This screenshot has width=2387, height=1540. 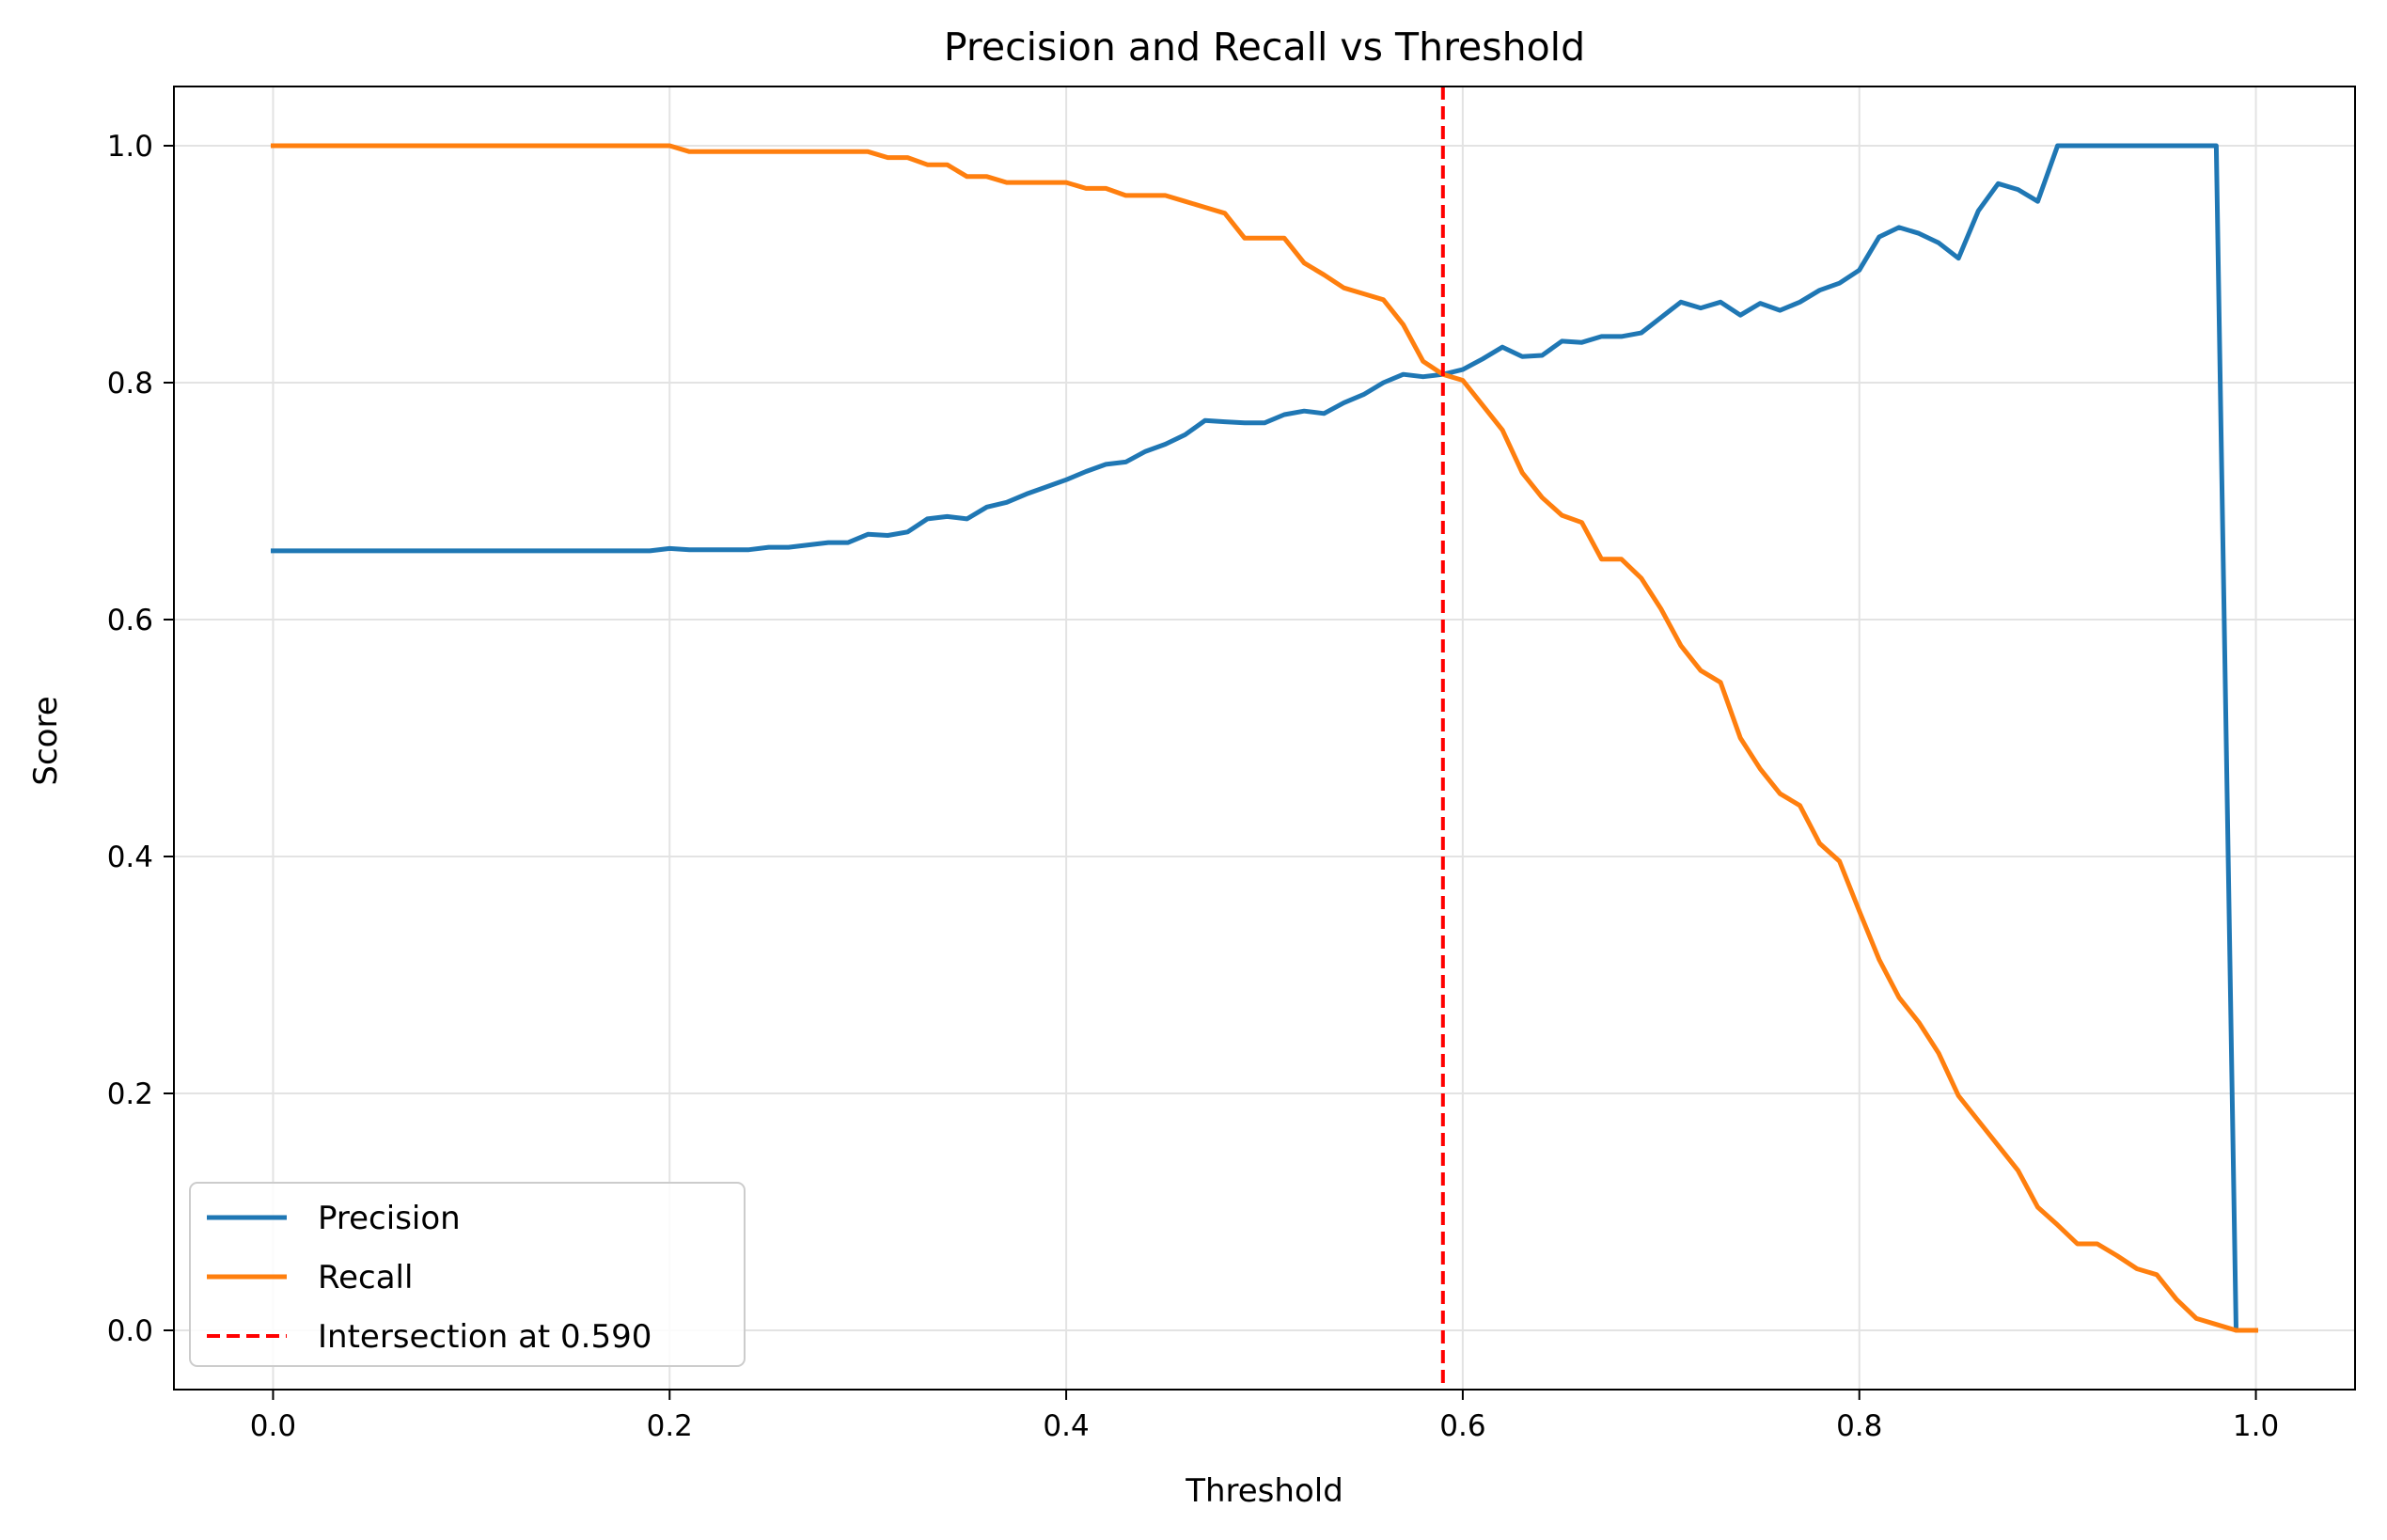 I want to click on x-tick-label: 0.8, so click(x=1859, y=1426).